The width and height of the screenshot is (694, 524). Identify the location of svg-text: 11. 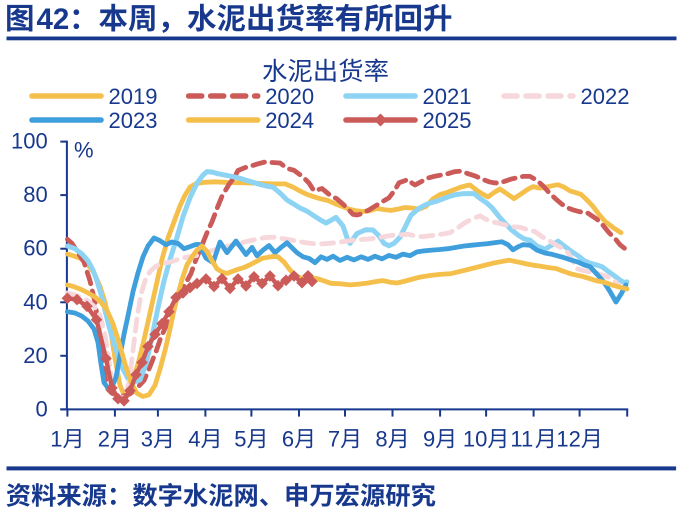
(521, 439).